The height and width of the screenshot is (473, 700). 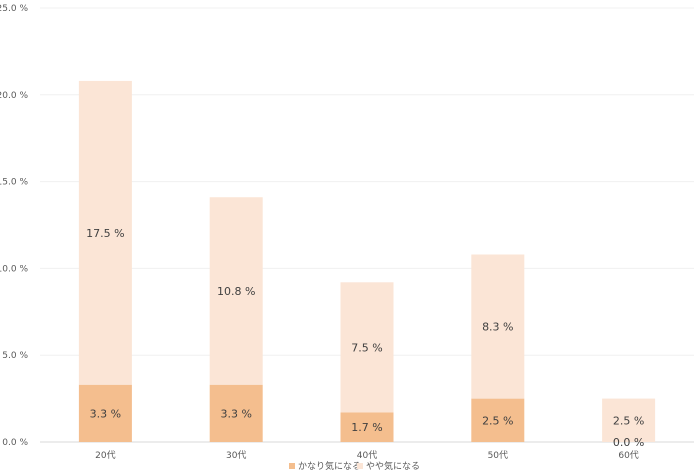 What do you see at coordinates (105, 455) in the screenshot?
I see `x-tick-label: 20代` at bounding box center [105, 455].